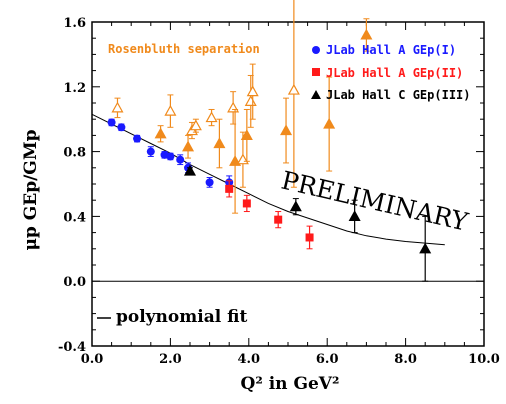 The image size is (506, 404). Describe the element at coordinates (72, 347) in the screenshot. I see `y-tick-label: -0.4` at that location.